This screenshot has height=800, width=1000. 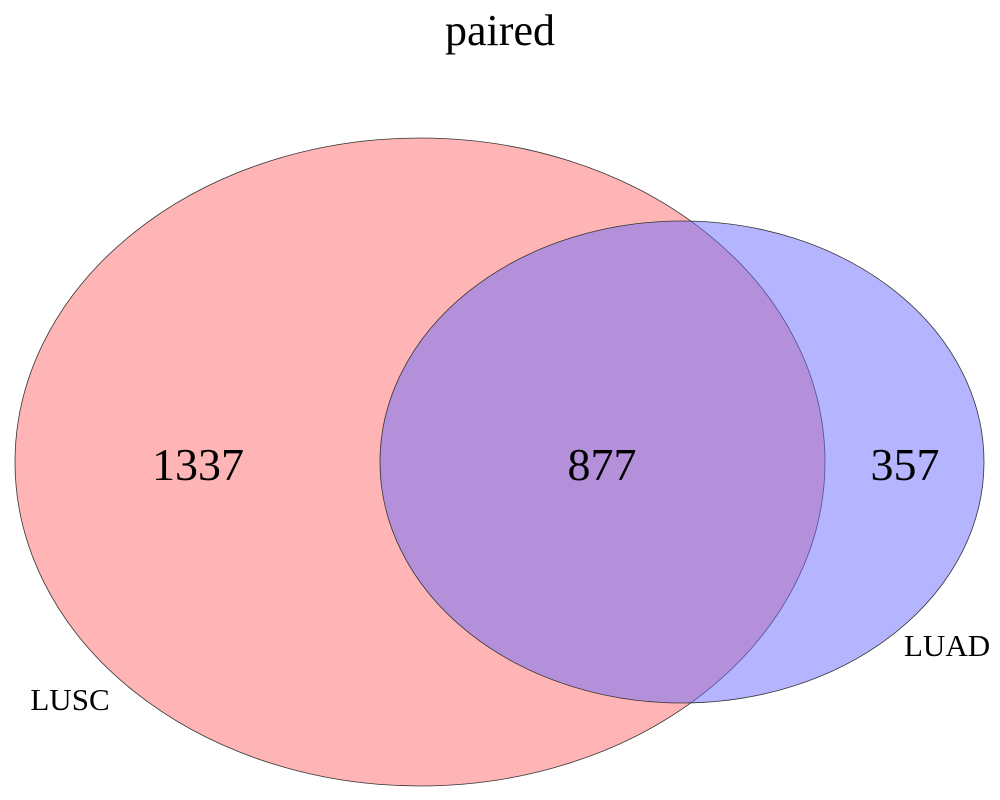 I want to click on count-lusc-only: 1337, so click(x=198, y=464).